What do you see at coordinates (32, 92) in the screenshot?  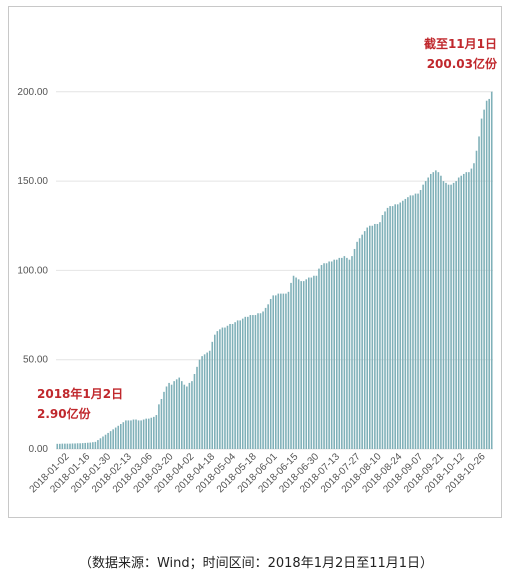 I see `y-tick-label: 200.00` at bounding box center [32, 92].